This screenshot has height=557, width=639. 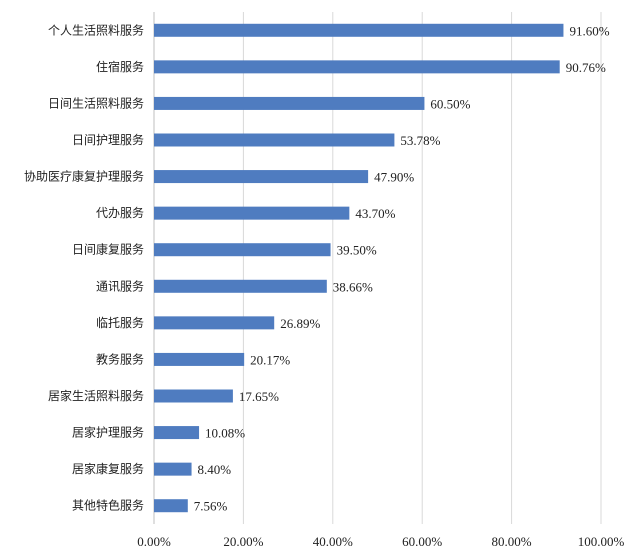 I want to click on category-label: 住宿服务, so click(x=120, y=66).